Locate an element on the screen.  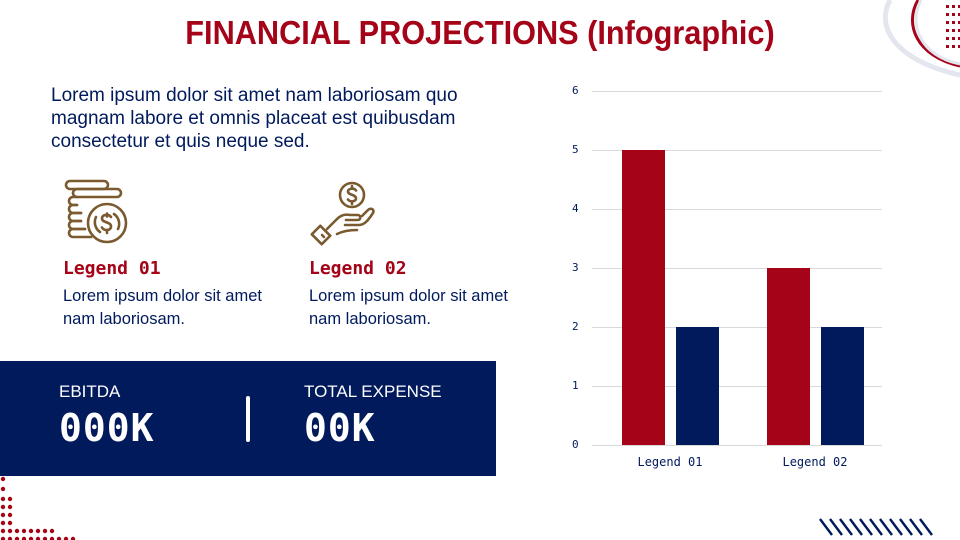
kpi-divider is located at coordinates (248, 419).